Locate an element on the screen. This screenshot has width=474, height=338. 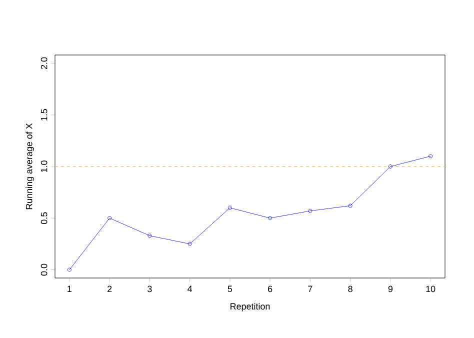
y-tick-label: 2.0 is located at coordinates (44, 63).